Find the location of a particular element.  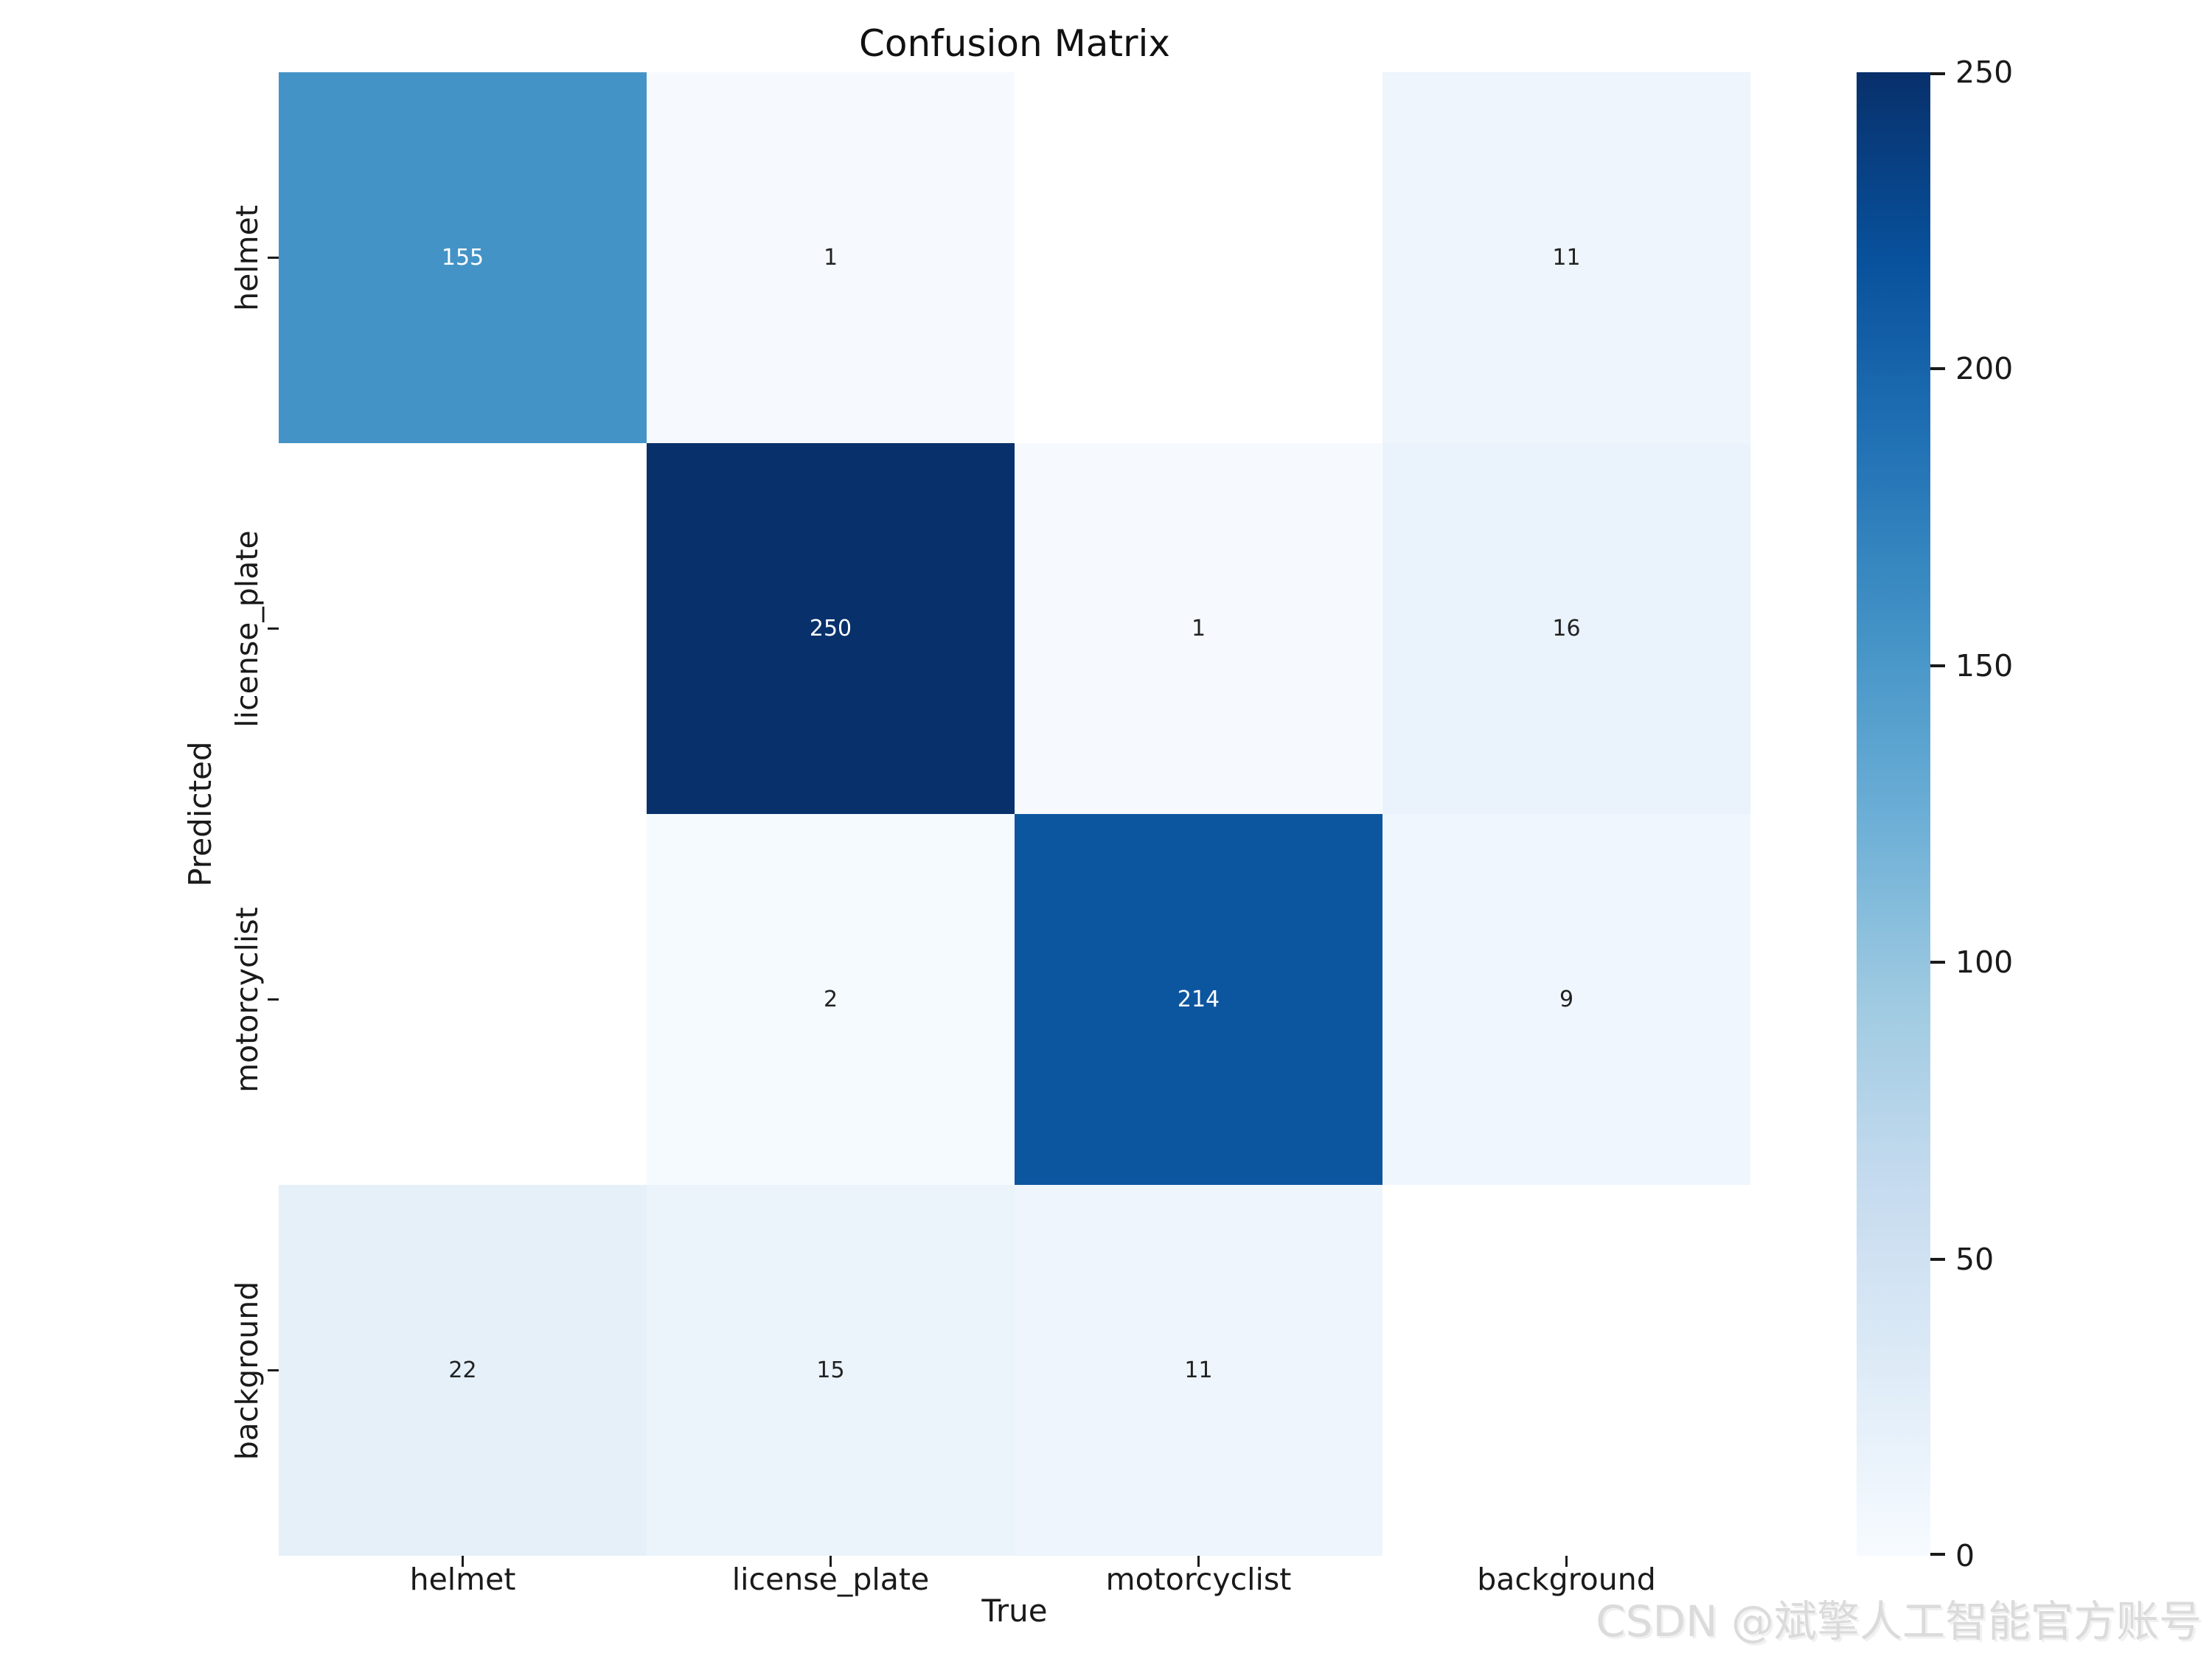

heatmap-cell-helmet-motorcyclist is located at coordinates (1198, 257).